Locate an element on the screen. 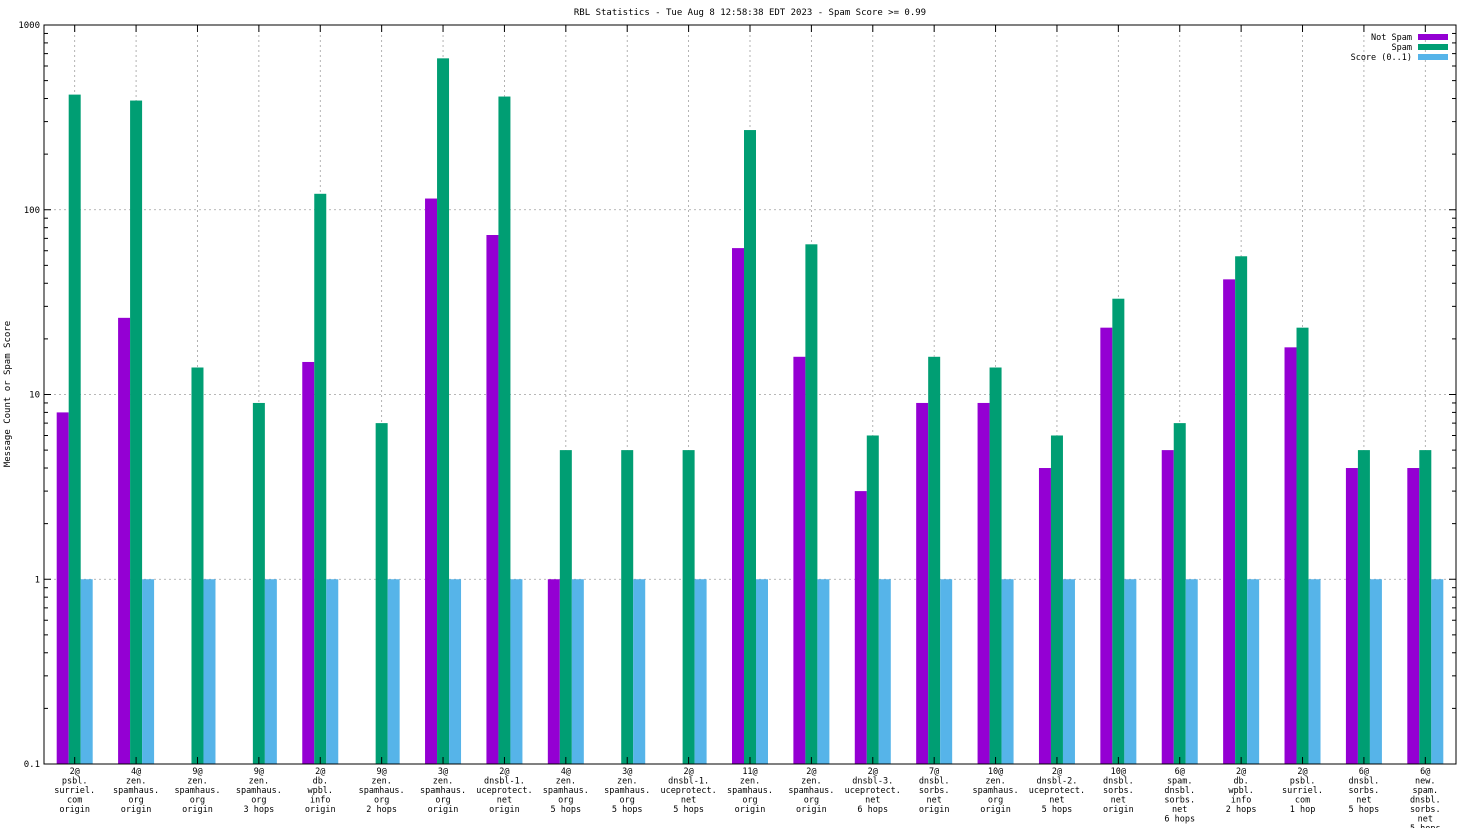  category-label: 2@ psbl. surriel. com 1 hop is located at coordinates (1302, 791).